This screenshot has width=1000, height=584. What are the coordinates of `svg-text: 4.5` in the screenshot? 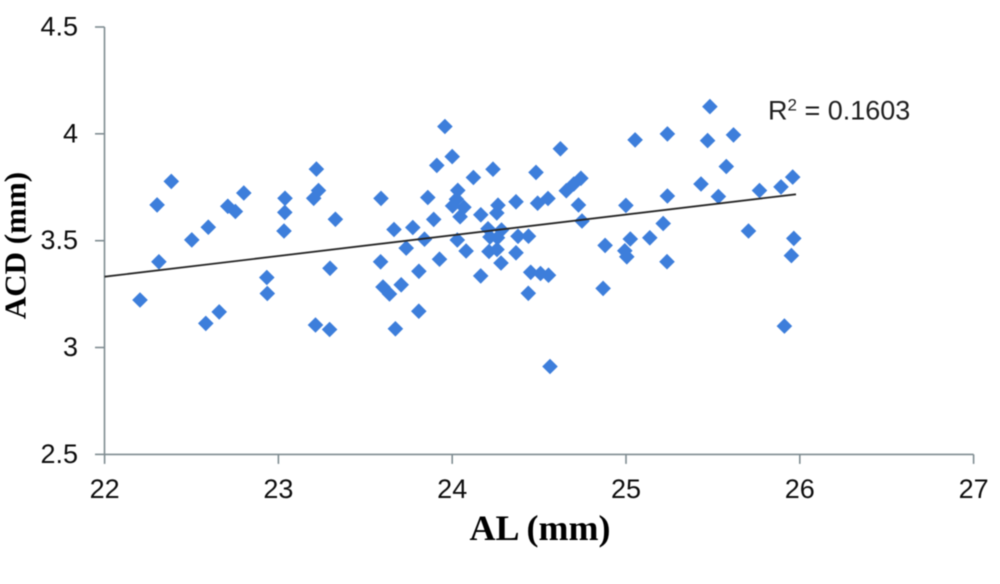 It's located at (59, 27).